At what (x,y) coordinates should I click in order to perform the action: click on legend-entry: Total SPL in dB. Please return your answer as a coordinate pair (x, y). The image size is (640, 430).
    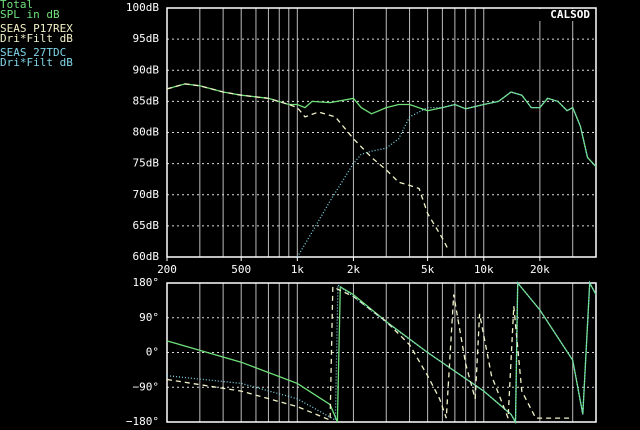
    Looking at the image, I should click on (30, 10).